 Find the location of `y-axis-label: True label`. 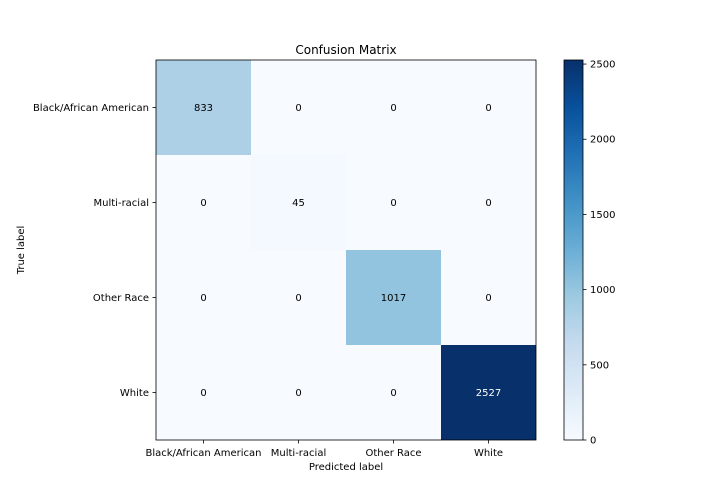

y-axis-label: True label is located at coordinates (21, 251).